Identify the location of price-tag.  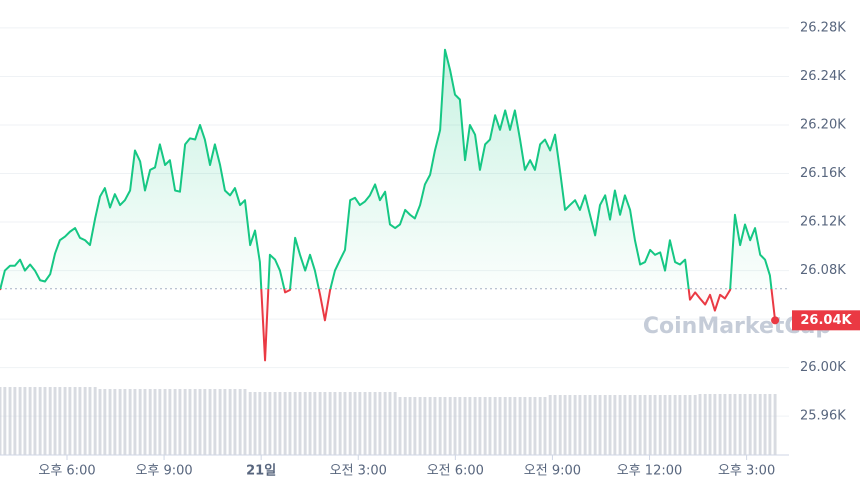
(826, 320).